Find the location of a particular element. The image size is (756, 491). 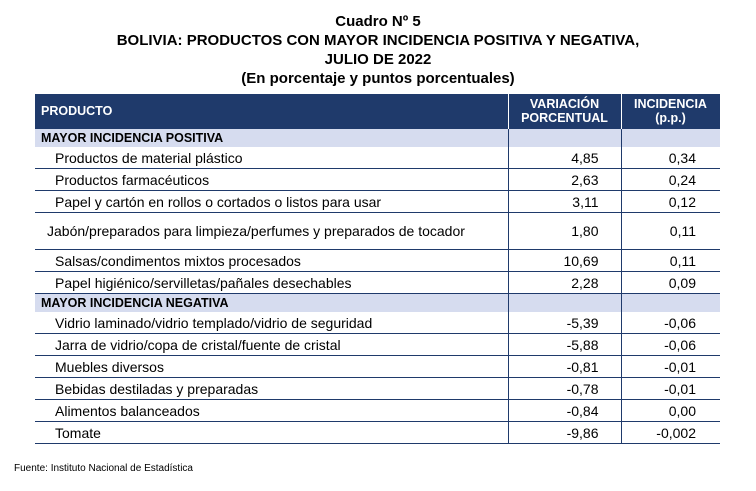

row-incidence: 0,24 is located at coordinates (670, 179).